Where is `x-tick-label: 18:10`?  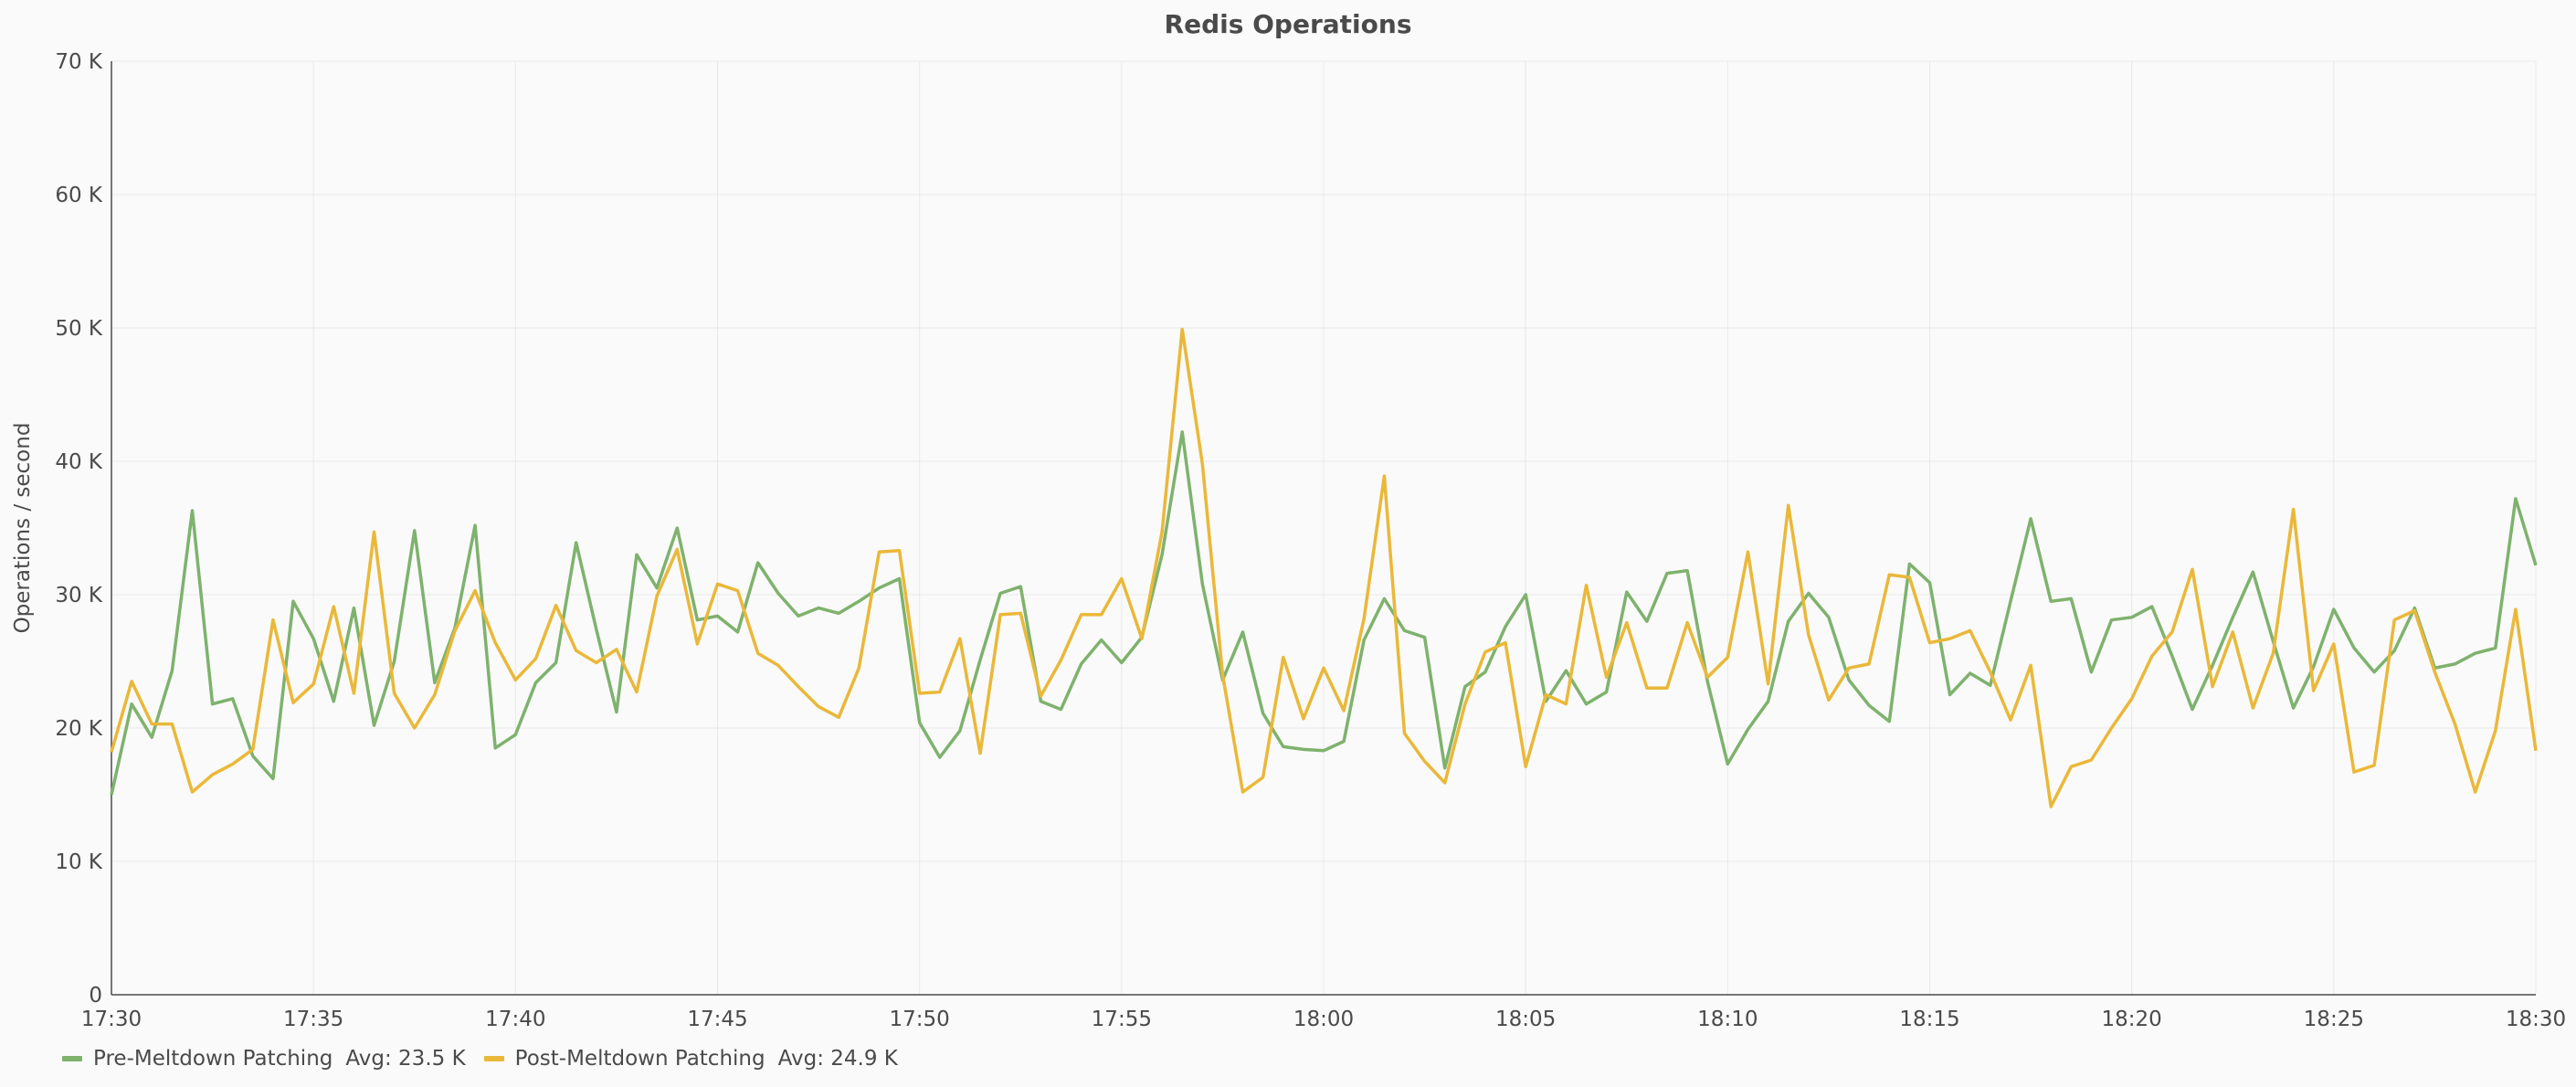
x-tick-label: 18:10 is located at coordinates (1727, 1019).